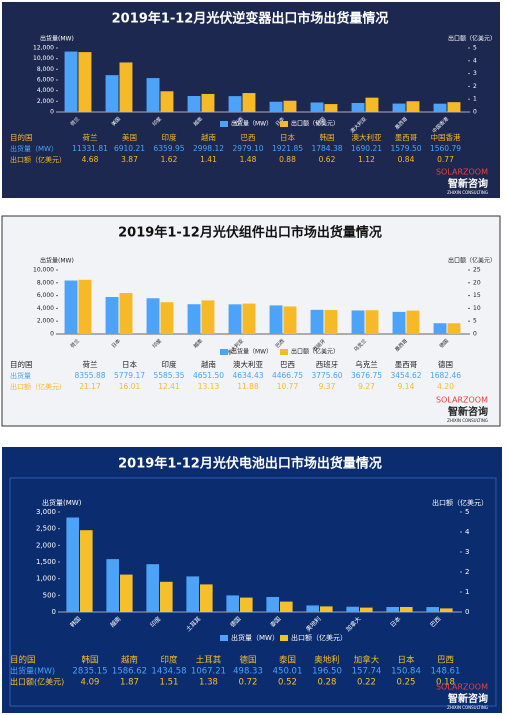  What do you see at coordinates (250, 19) in the screenshot?
I see `chart-title: 2019年1-12月光伏逆变器出口市场出货量情况` at bounding box center [250, 19].